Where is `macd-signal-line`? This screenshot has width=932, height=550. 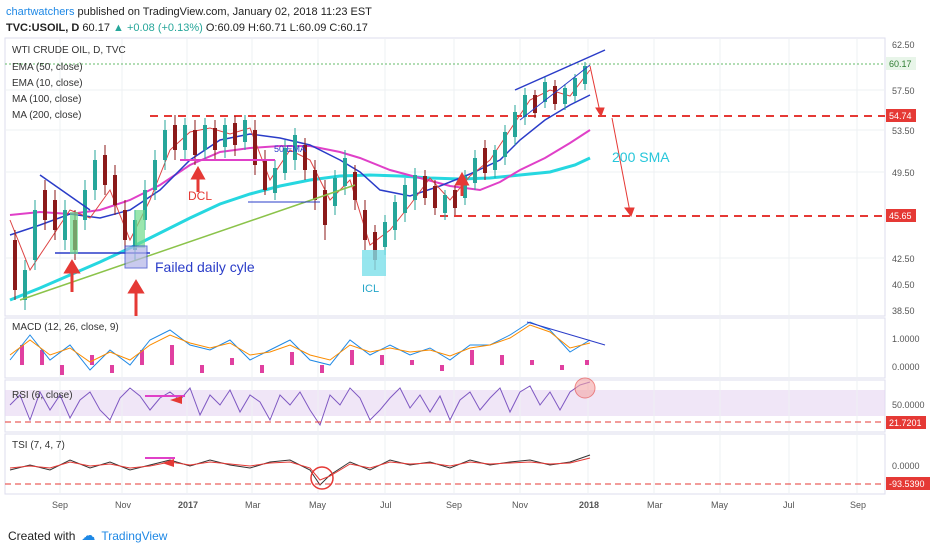 macd-signal-line is located at coordinates (300, 343).